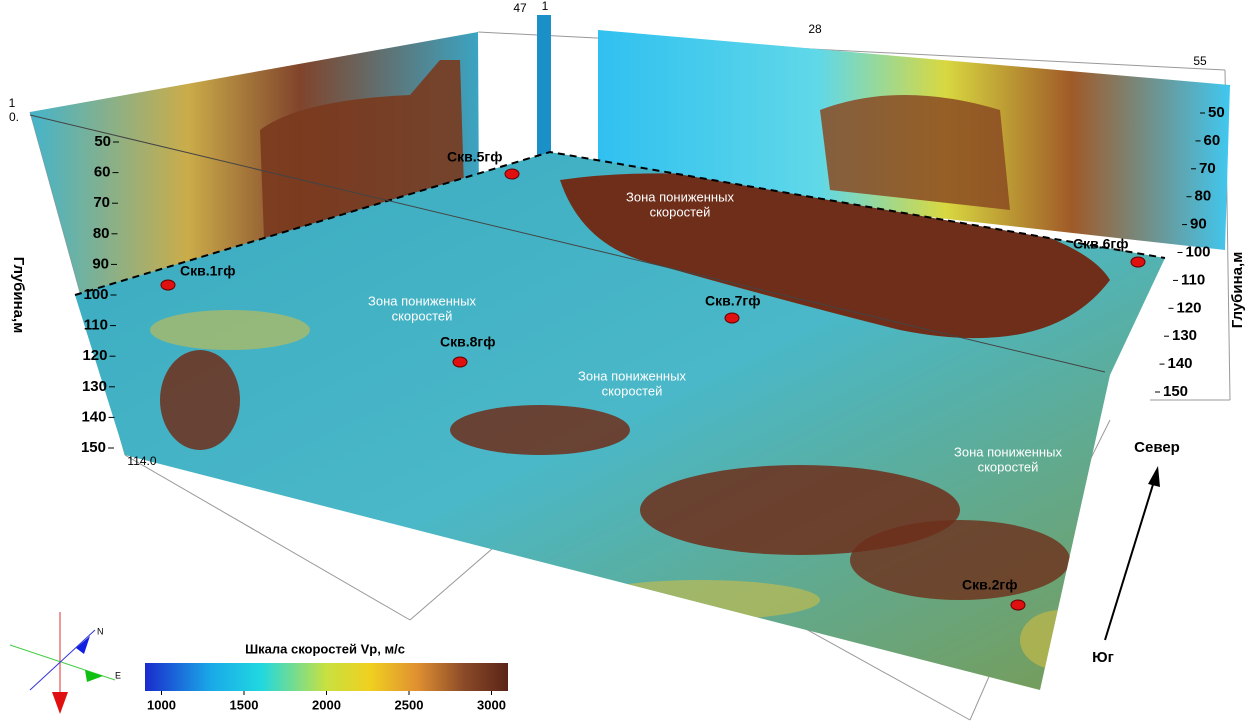  What do you see at coordinates (545, 6) in the screenshot?
I see `top-label: 1` at bounding box center [545, 6].